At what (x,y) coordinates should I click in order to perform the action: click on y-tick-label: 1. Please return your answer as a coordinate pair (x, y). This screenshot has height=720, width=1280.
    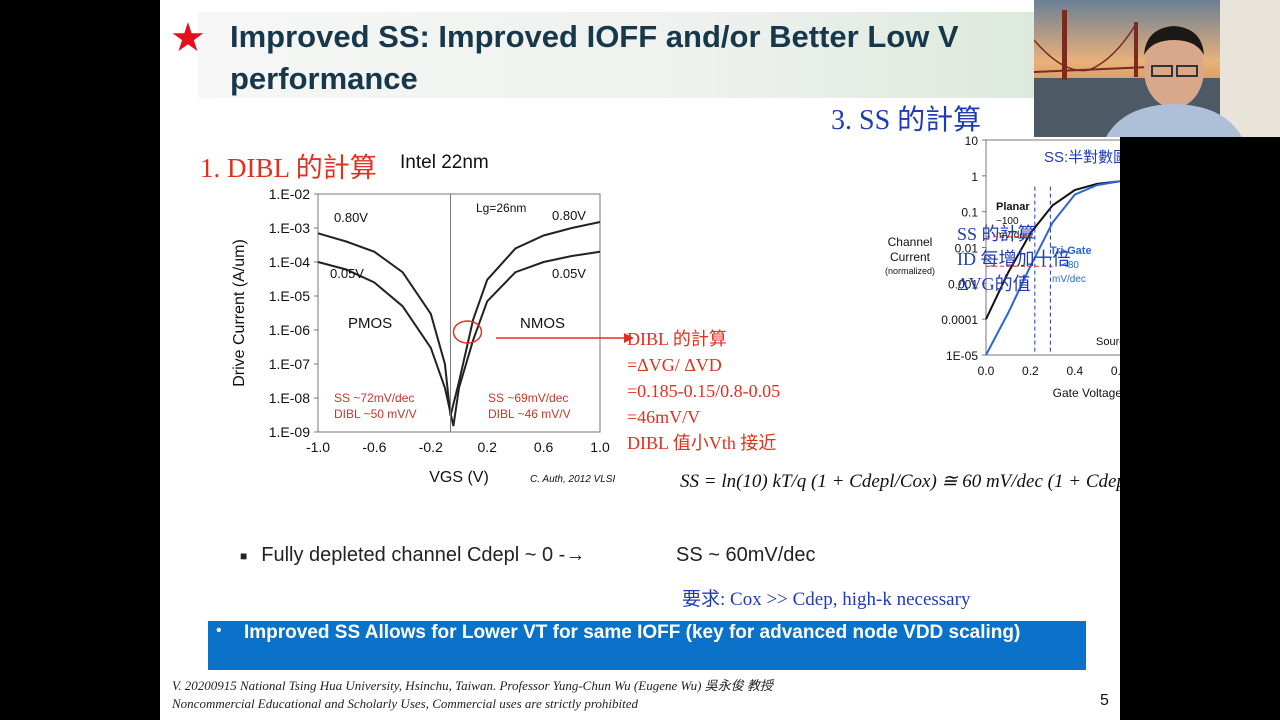
    Looking at the image, I should click on (974, 177).